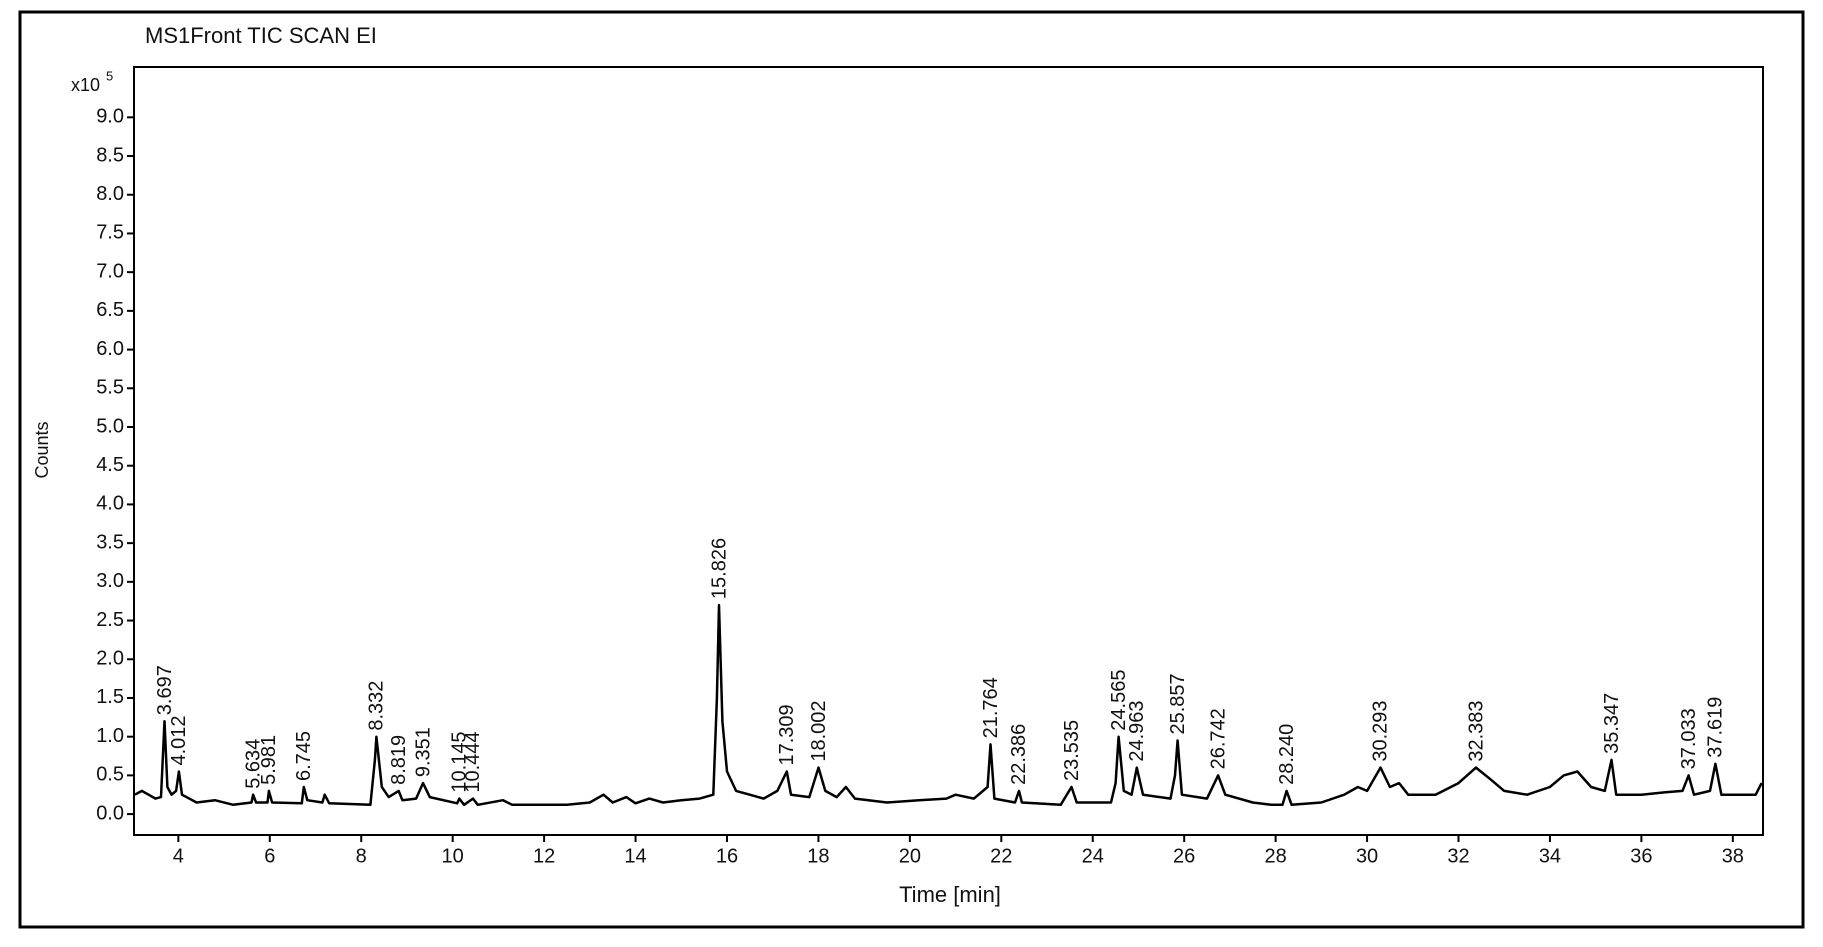 This screenshot has height=947, width=1823. What do you see at coordinates (110, 813) in the screenshot?
I see `y-tick-label: 0.0` at bounding box center [110, 813].